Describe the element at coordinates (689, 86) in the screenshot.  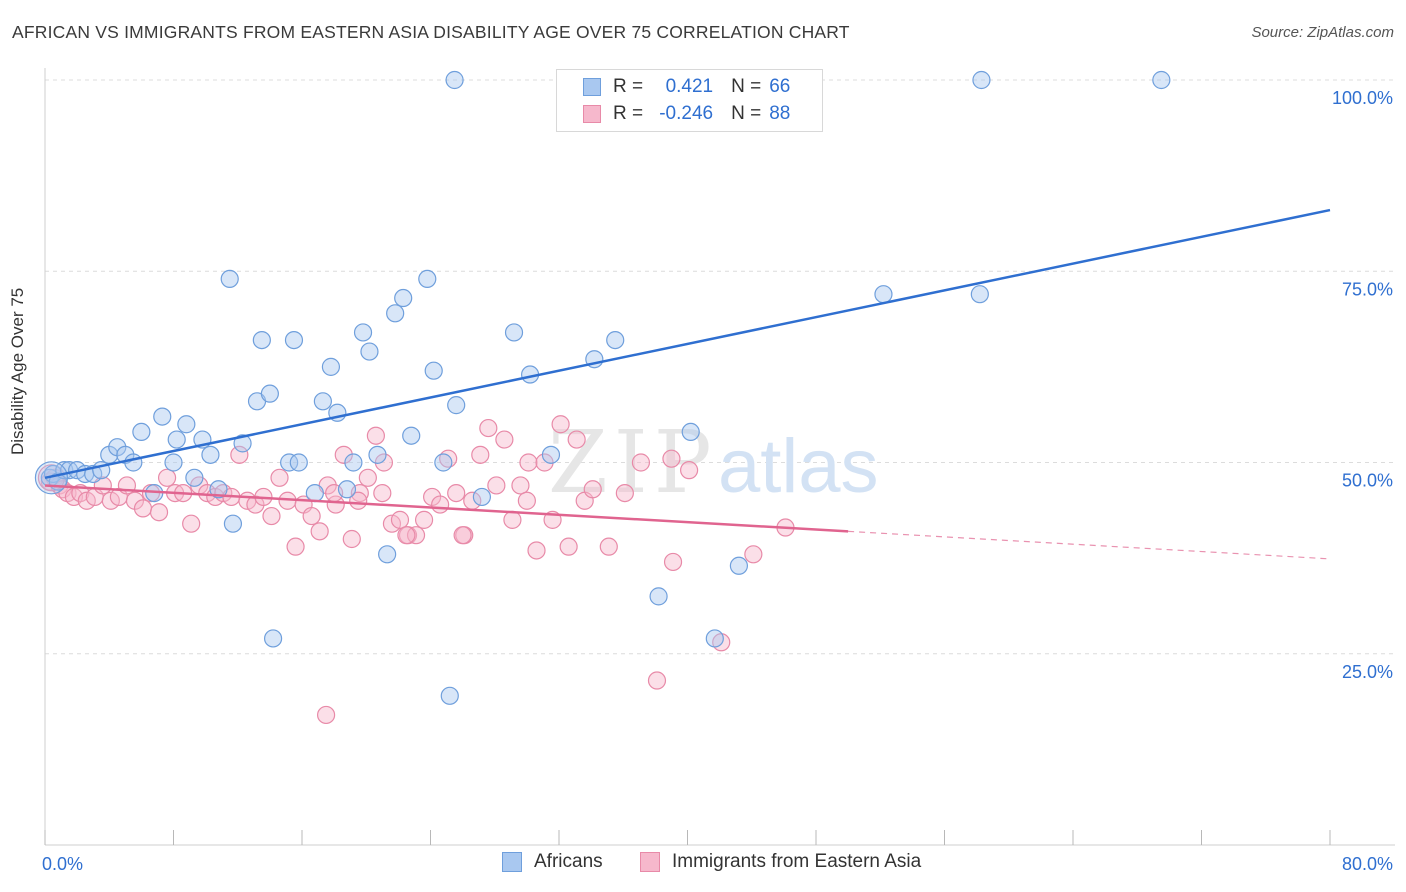
I see `r-value: 0.421` at that location.